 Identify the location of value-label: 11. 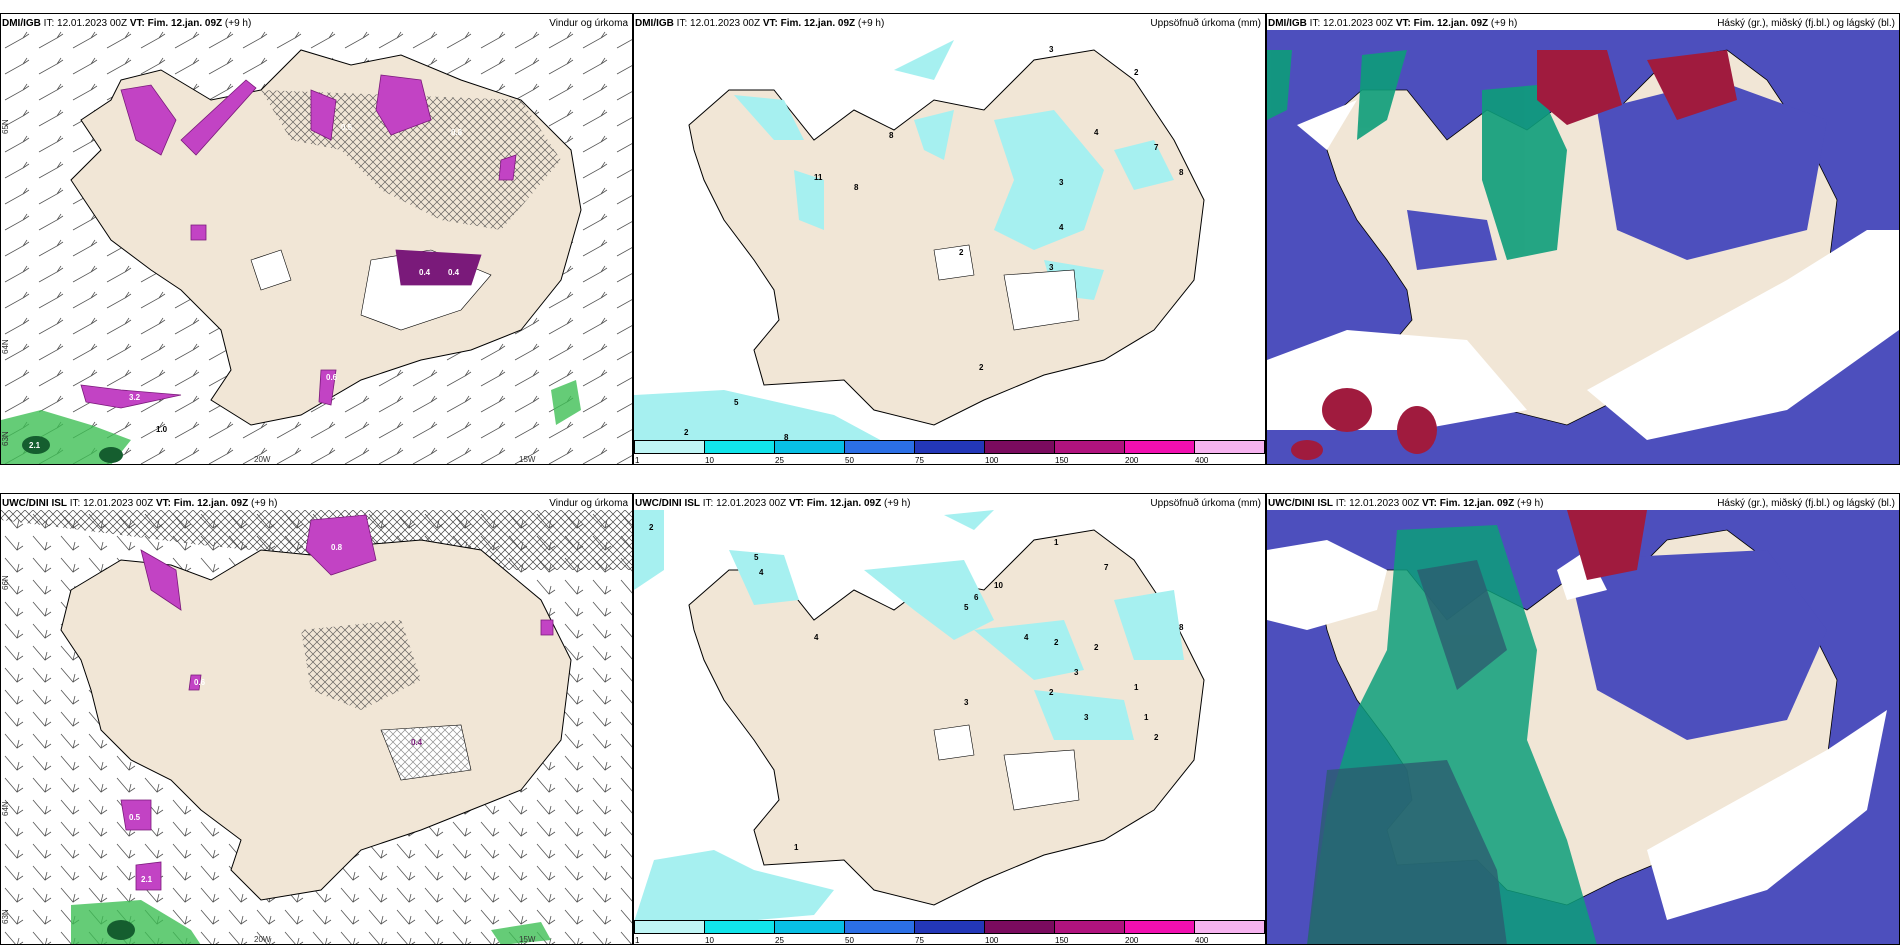
(818, 177).